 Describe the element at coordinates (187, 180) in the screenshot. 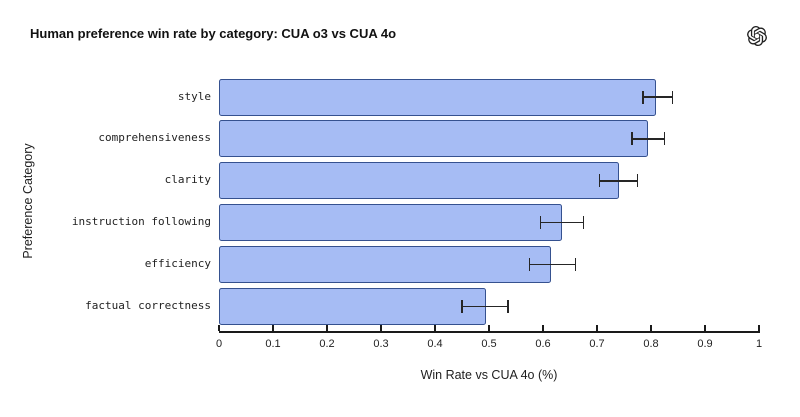

I see `category-label: clarity` at that location.